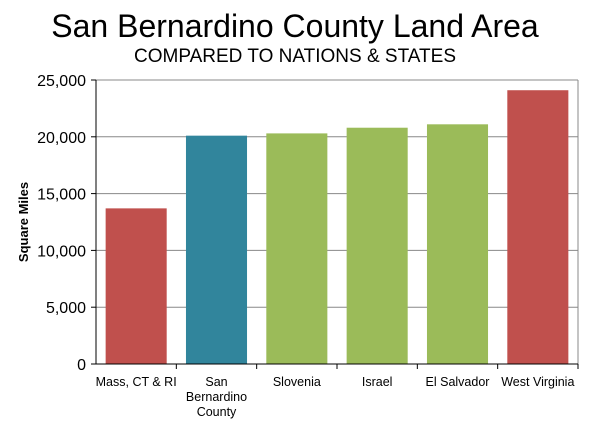 The image size is (590, 443). What do you see at coordinates (217, 412) in the screenshot?
I see `x-tick-label: County` at bounding box center [217, 412].